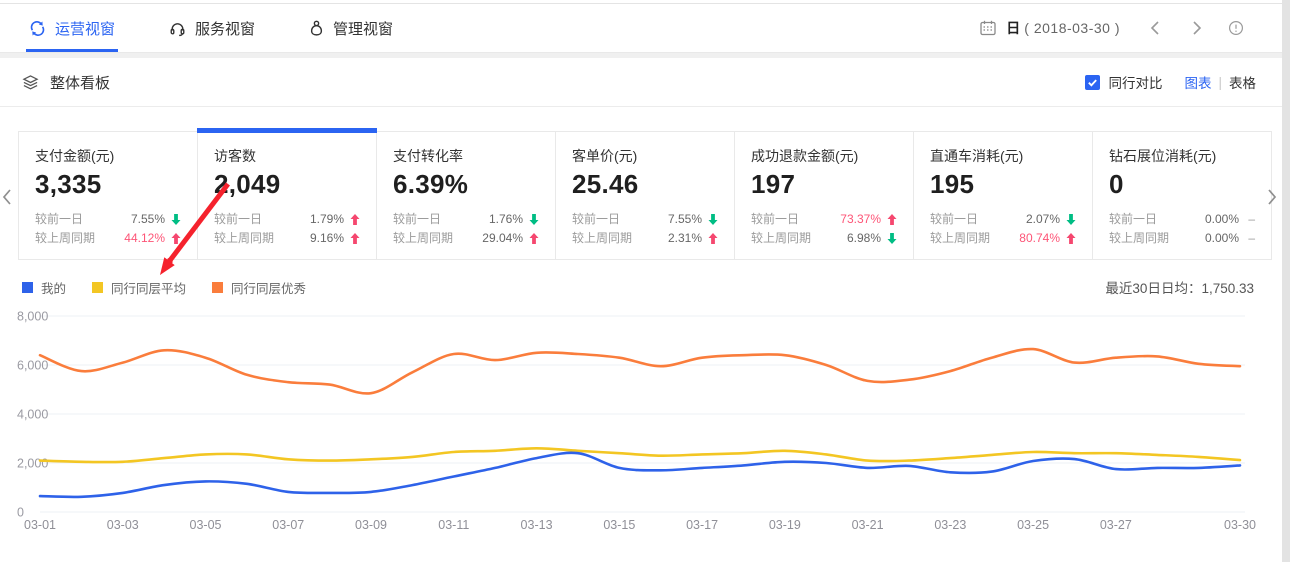  I want to click on peer-compare-label: 同行对比, so click(1135, 83).